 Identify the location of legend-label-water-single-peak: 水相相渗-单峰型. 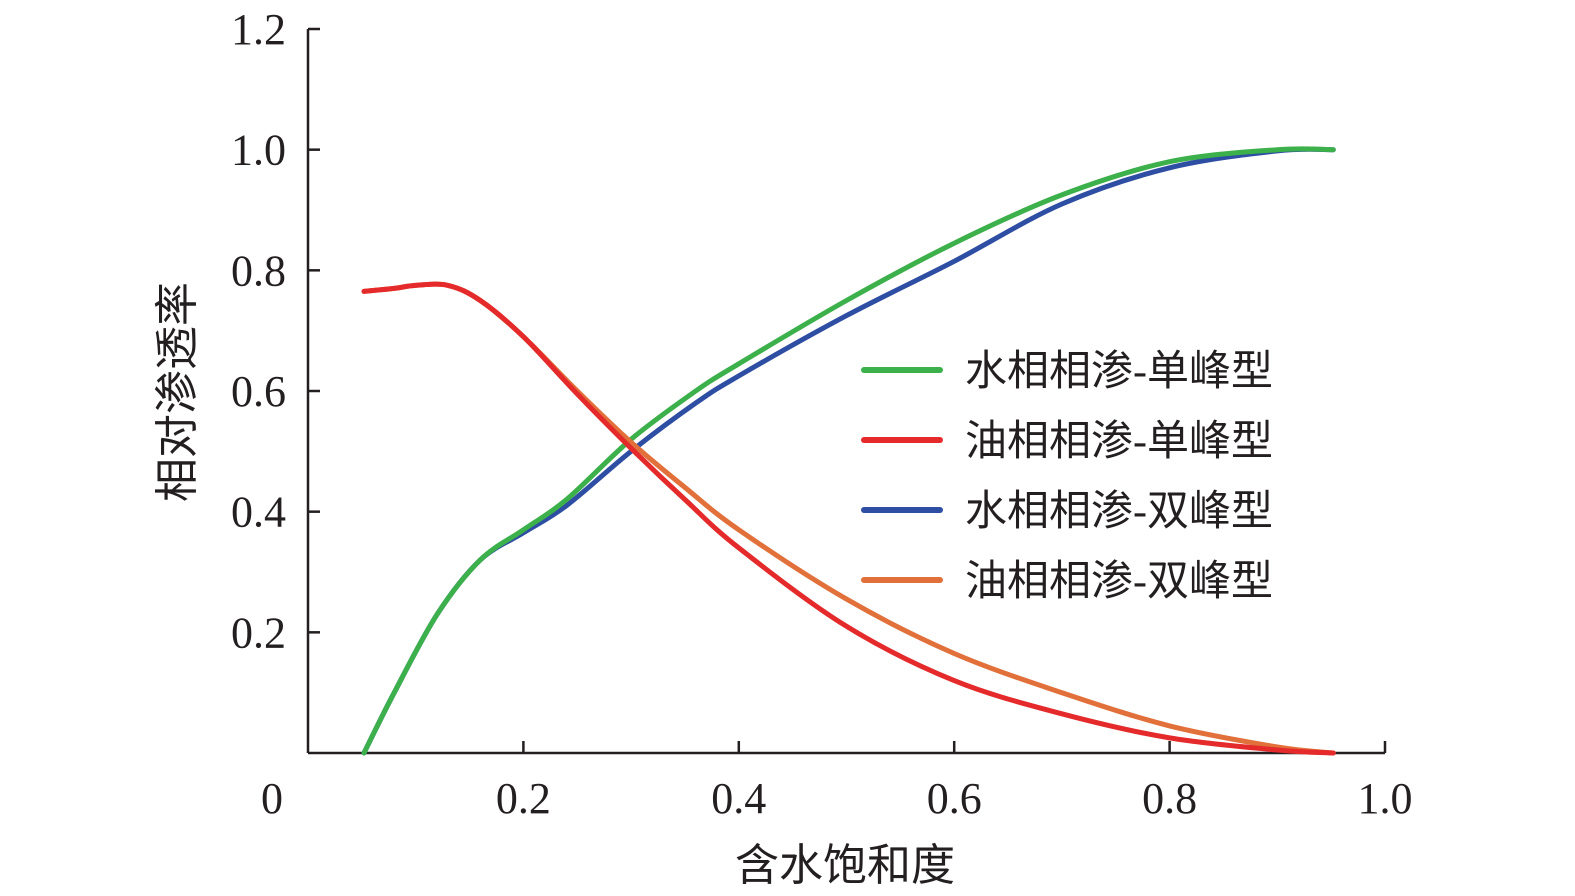
(1119, 372).